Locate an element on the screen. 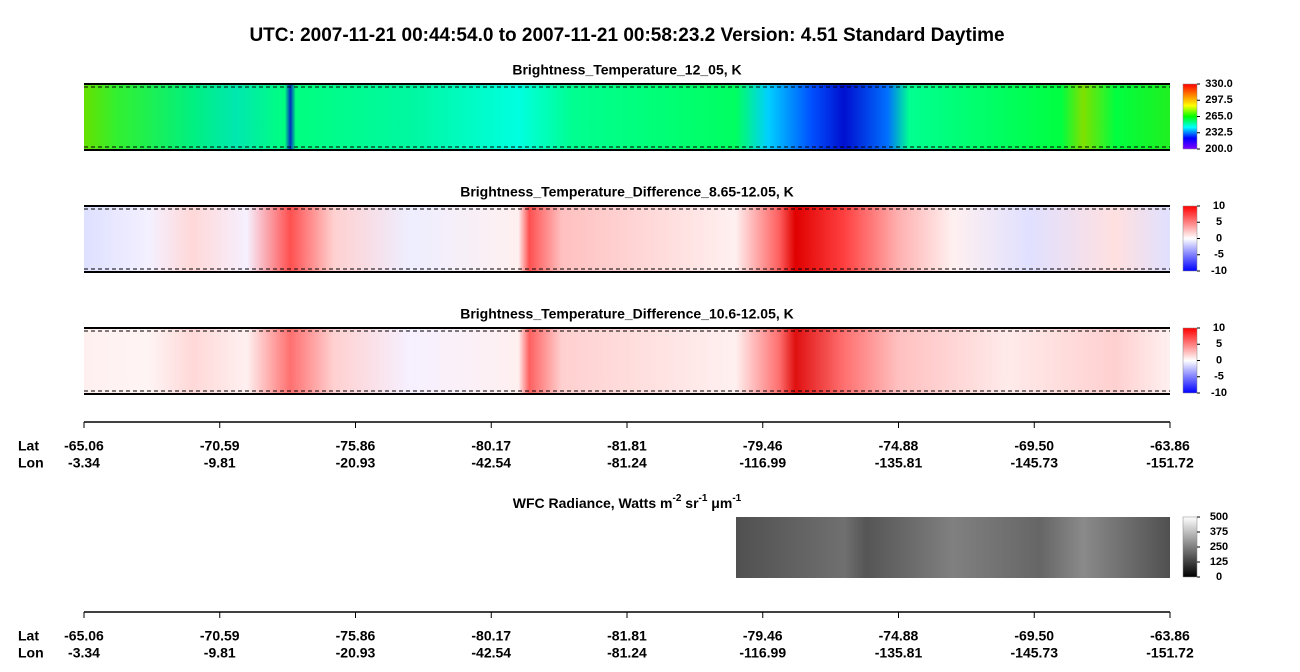  colorbar-tick-label: 265.0 is located at coordinates (1219, 116).